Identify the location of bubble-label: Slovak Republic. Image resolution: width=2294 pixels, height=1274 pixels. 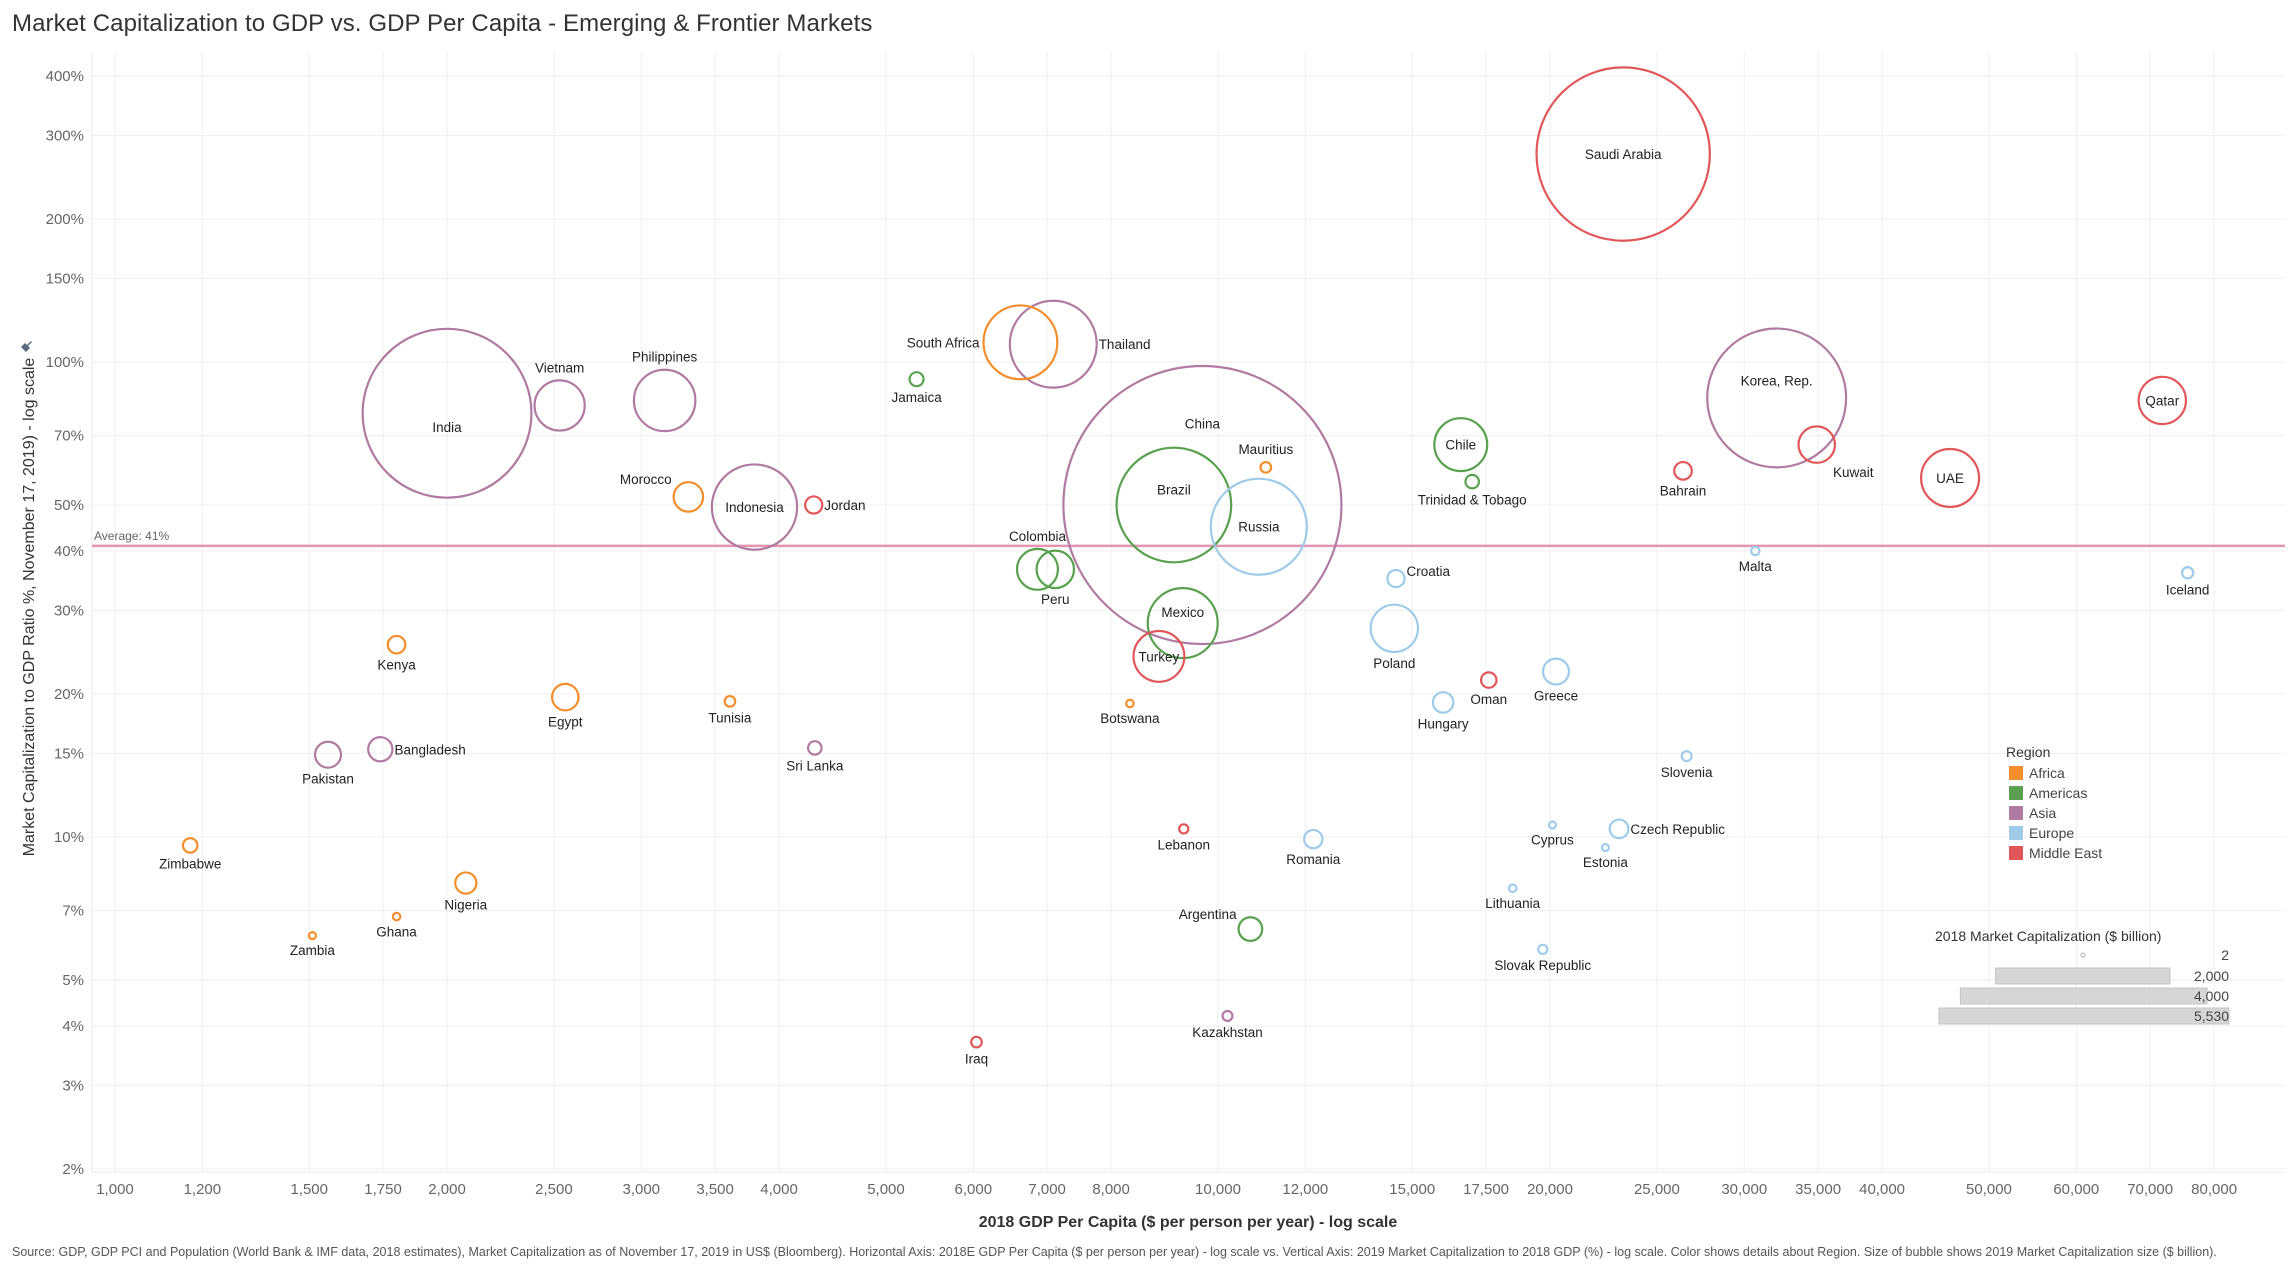
(1542, 965).